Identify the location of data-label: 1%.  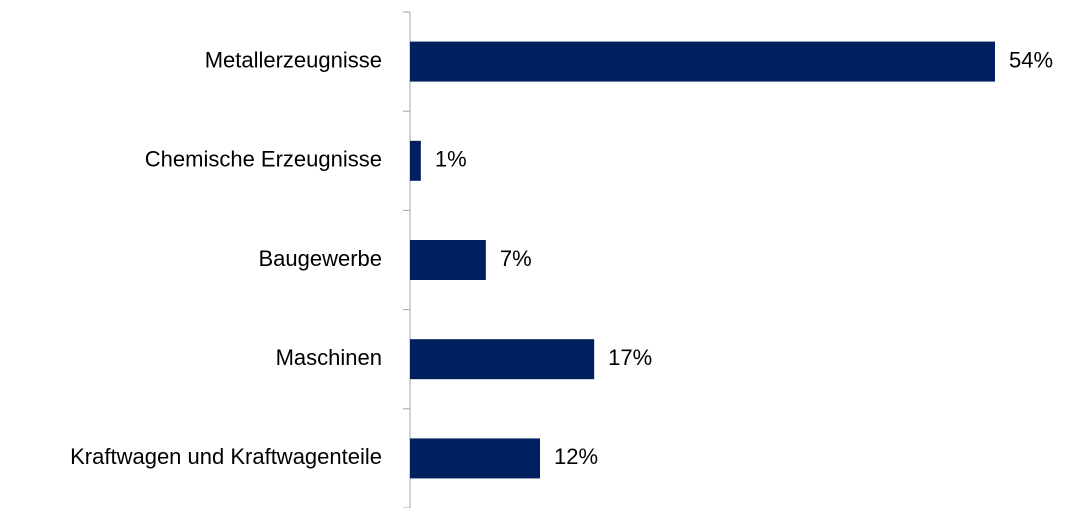
(451, 159).